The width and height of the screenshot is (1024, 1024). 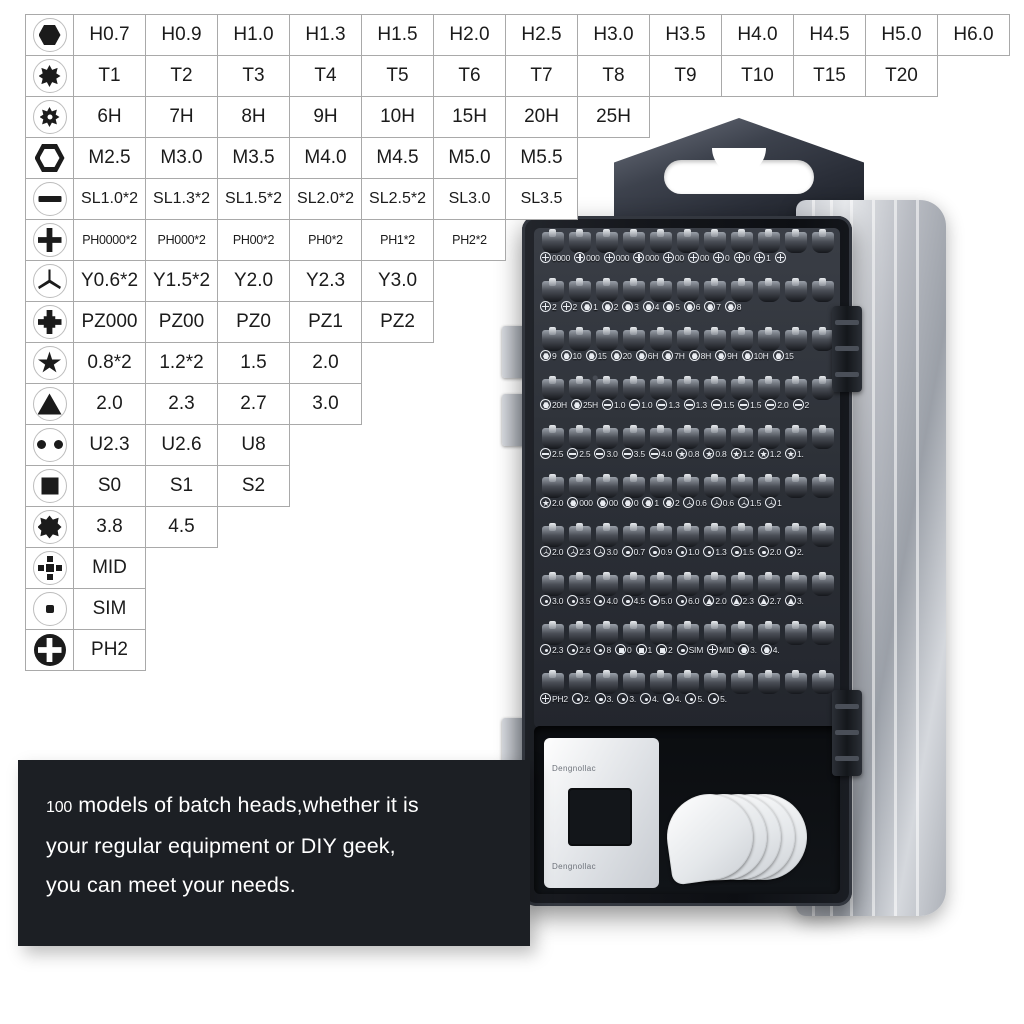 I want to click on bit-shafts, so click(x=687, y=388).